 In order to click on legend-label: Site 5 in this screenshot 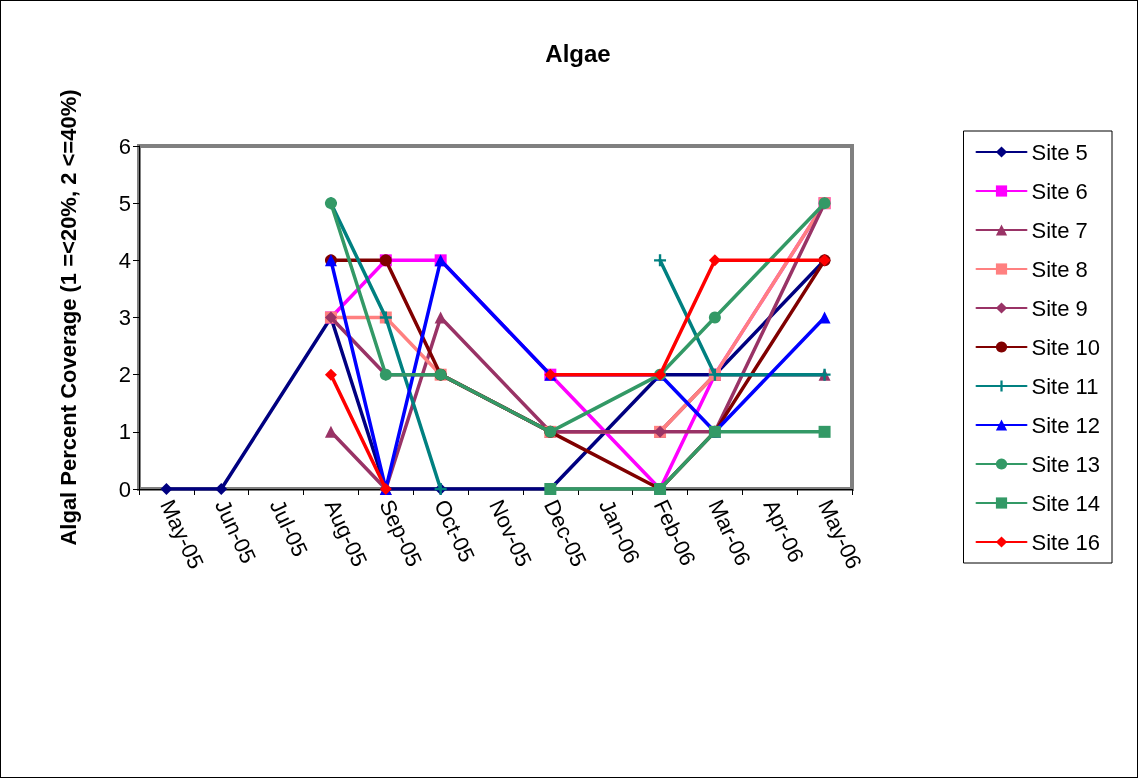, I will do `click(1059, 152)`.